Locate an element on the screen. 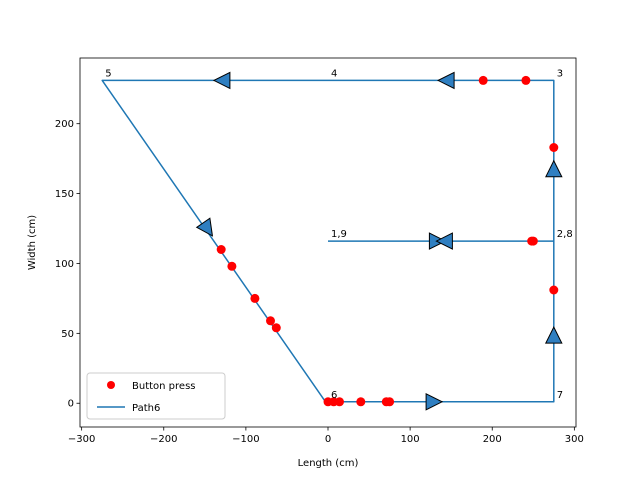 This screenshot has height=480, width=640. x-tick-label: −200 is located at coordinates (163, 439).